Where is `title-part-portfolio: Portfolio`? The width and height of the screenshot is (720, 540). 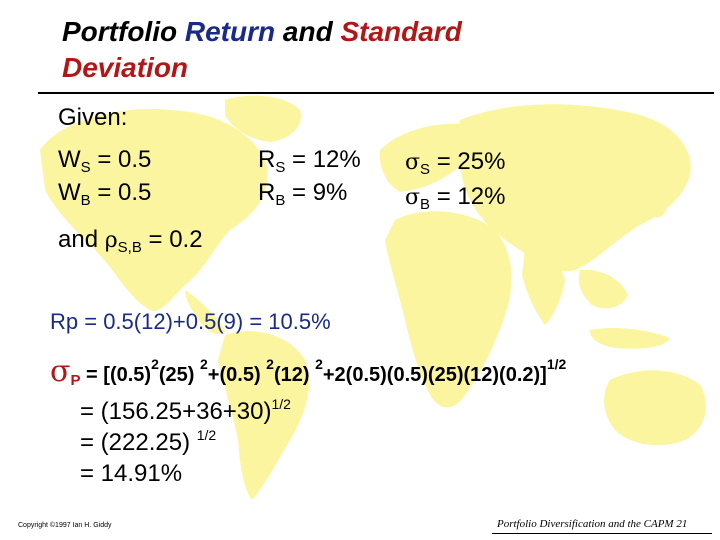
title-part-portfolio: Portfolio is located at coordinates (123, 31).